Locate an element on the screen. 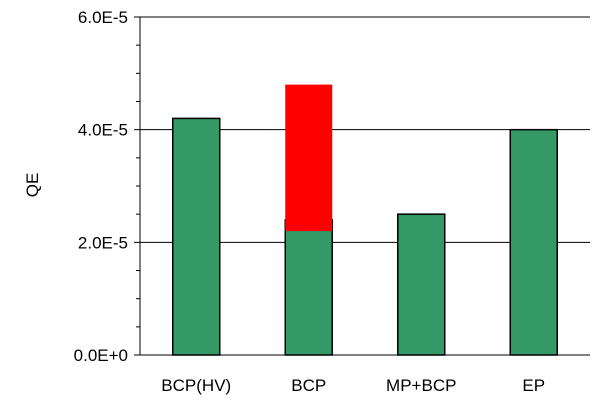 The height and width of the screenshot is (410, 594). y-tick-label: 2.0E-5 is located at coordinates (103, 242).